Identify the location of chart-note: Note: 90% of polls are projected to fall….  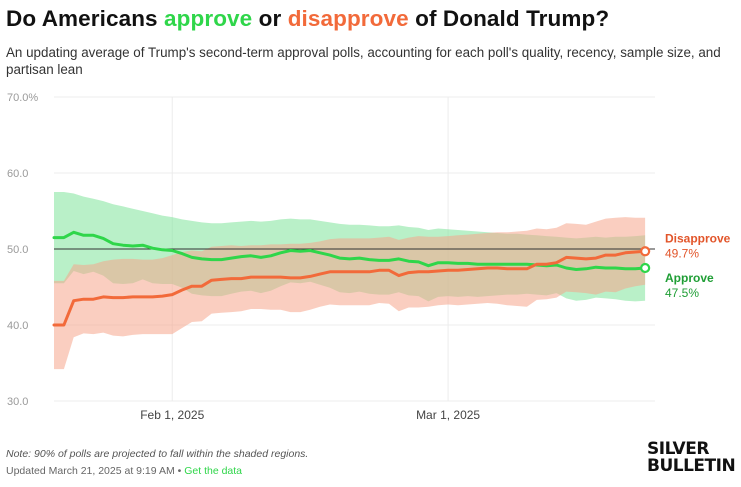
(157, 454).